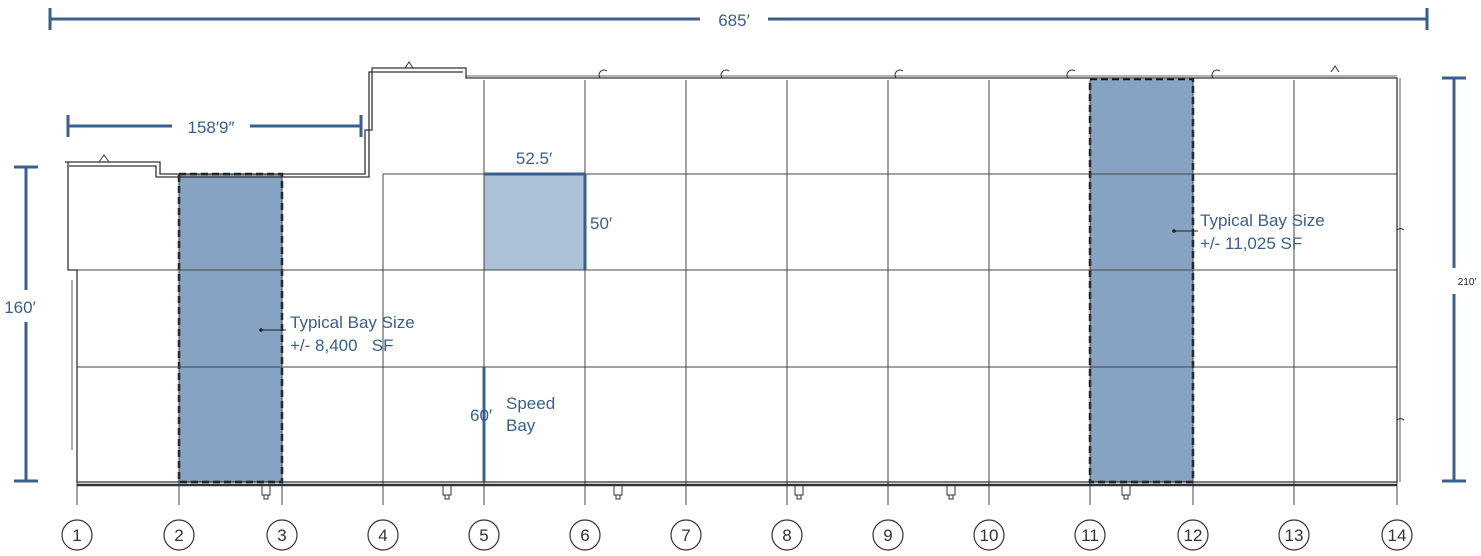  What do you see at coordinates (601, 223) in the screenshot?
I see `bay-depth-label: 50′` at bounding box center [601, 223].